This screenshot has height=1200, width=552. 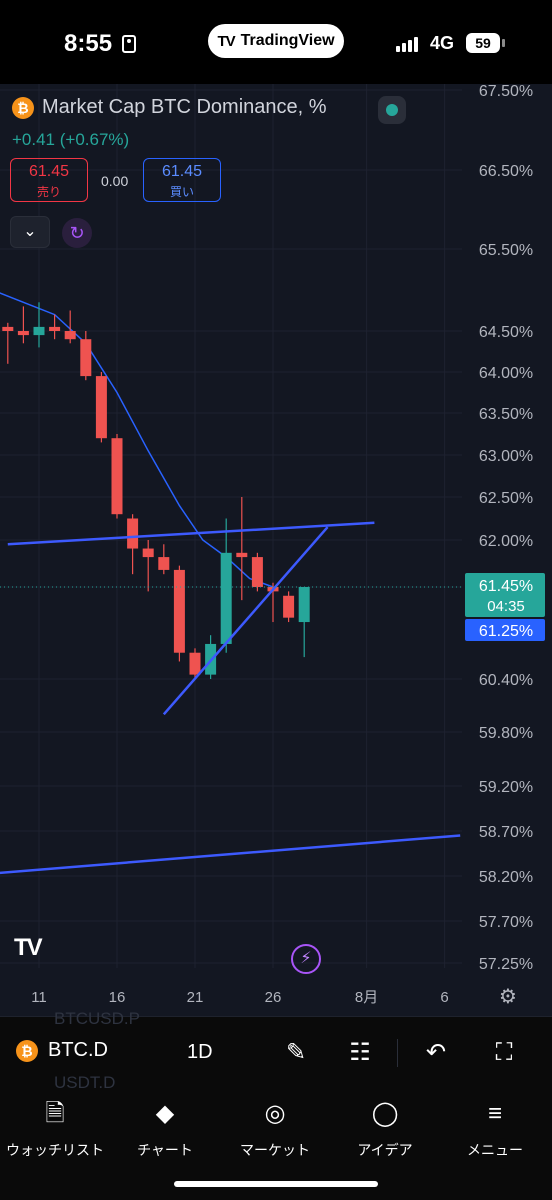 I want to click on signal-icon, so click(x=409, y=44).